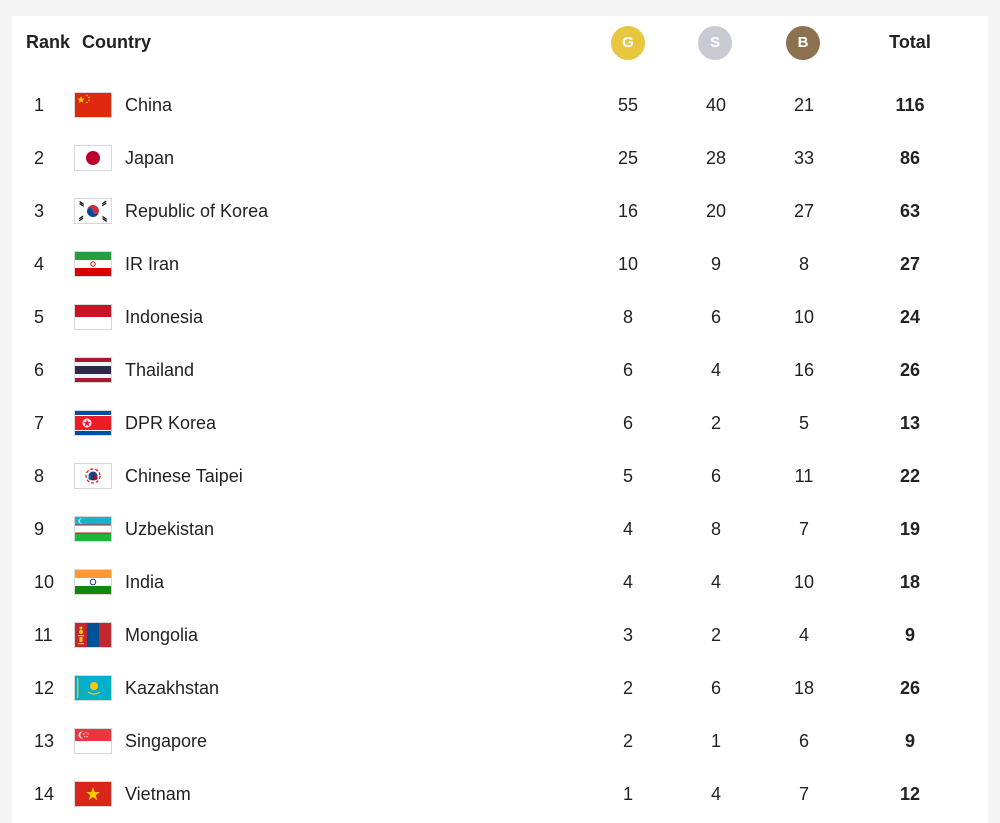 This screenshot has width=1000, height=823. Describe the element at coordinates (170, 529) in the screenshot. I see `country-name: Uzbekistan` at that location.